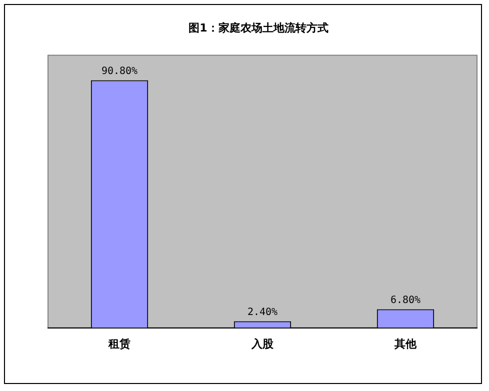  Describe the element at coordinates (406, 343) in the screenshot. I see `x-tick-label: 其他` at that location.